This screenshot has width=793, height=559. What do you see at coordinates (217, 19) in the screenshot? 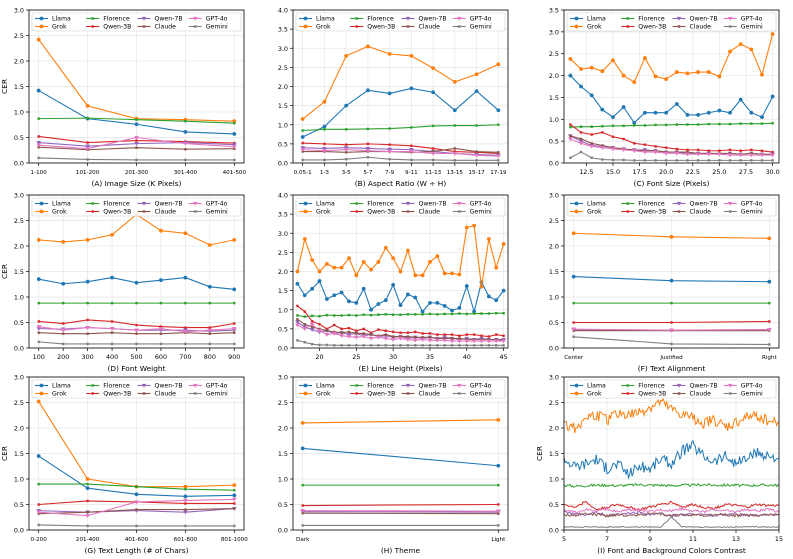
I see `legend-label: GPT-4o` at bounding box center [217, 19].